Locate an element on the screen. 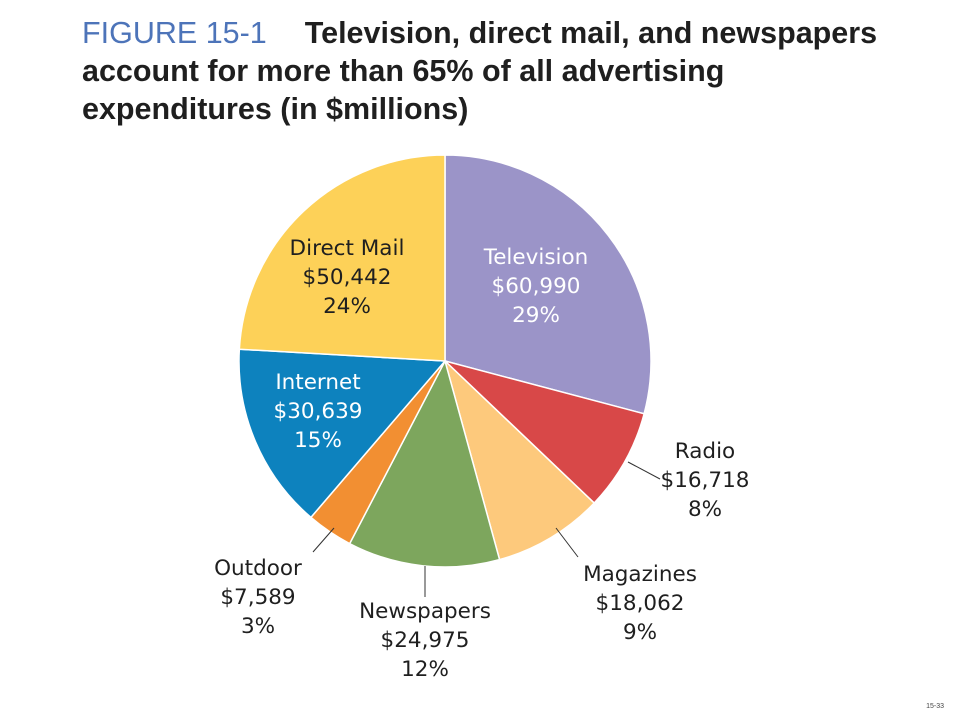 The height and width of the screenshot is (720, 960). slice-television is located at coordinates (548, 284).